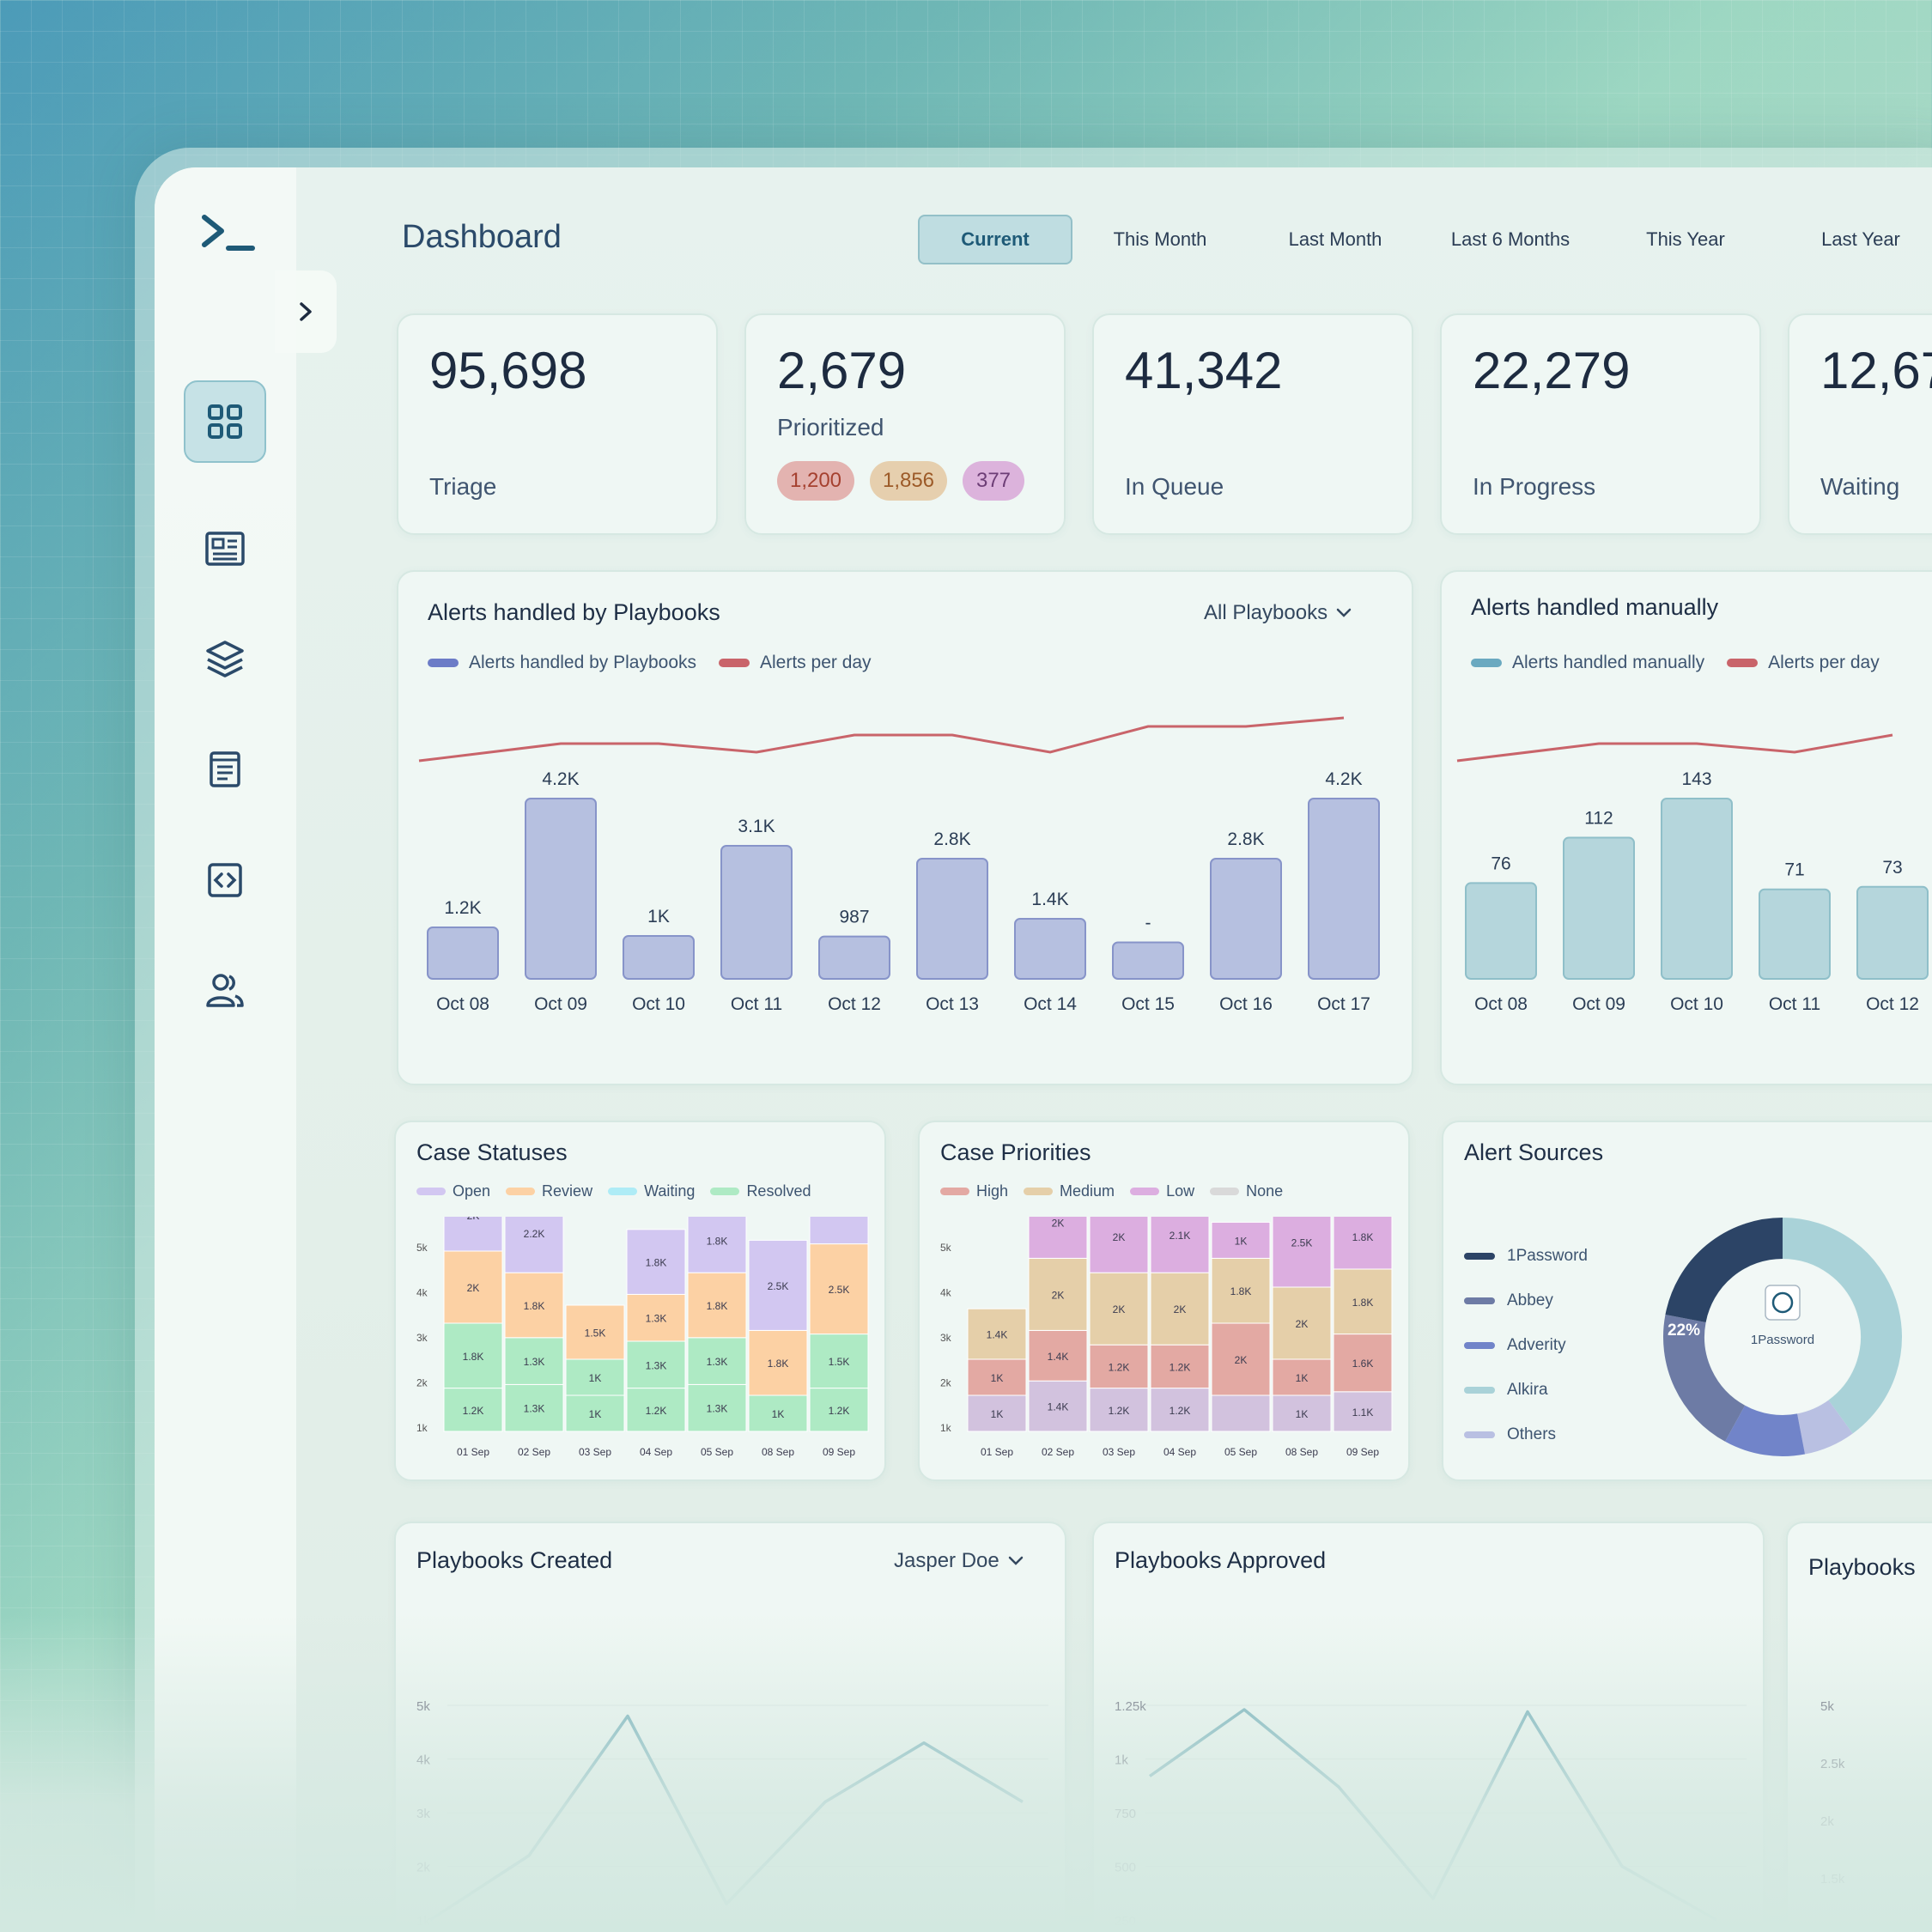 The image size is (1932, 1932). I want to click on legend-item: 1Password, so click(1526, 1257).